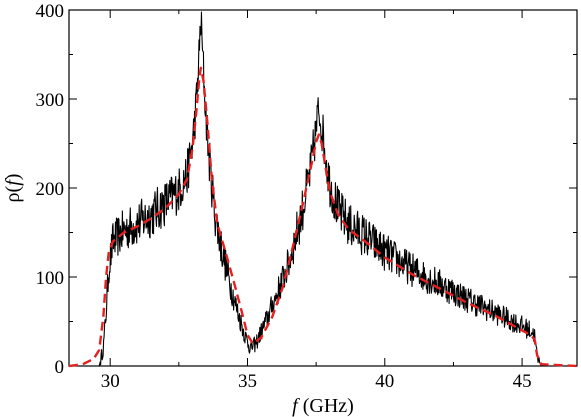 This screenshot has height=417, width=581. What do you see at coordinates (247, 381) in the screenshot?
I see `x-tick-label: 35` at bounding box center [247, 381].